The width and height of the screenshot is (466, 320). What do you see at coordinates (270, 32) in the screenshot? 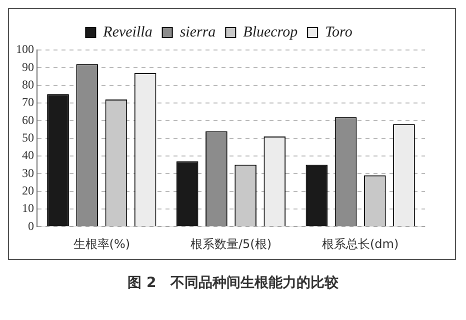
I see `legend-label: Bluecrop` at bounding box center [270, 32].